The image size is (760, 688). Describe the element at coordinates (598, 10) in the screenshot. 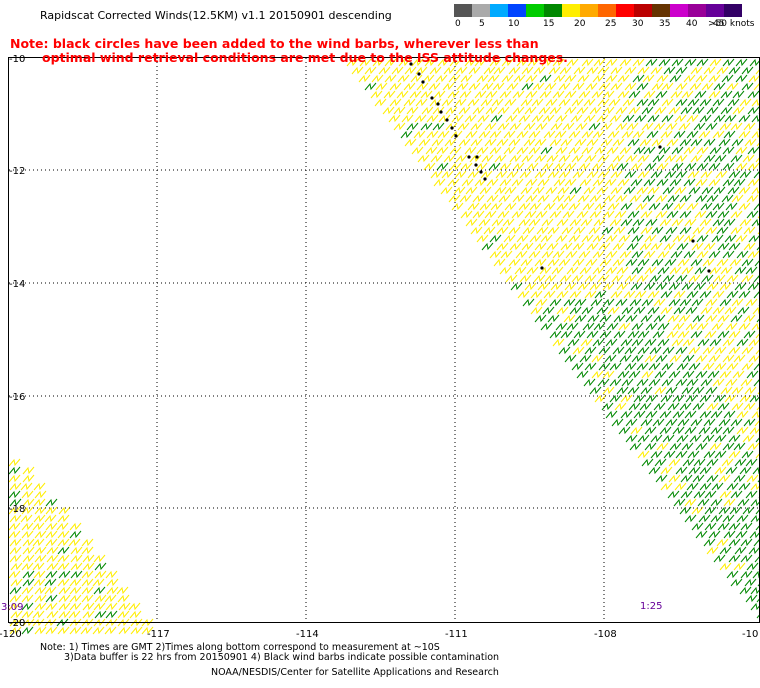

I see `legend-color-bar` at that location.